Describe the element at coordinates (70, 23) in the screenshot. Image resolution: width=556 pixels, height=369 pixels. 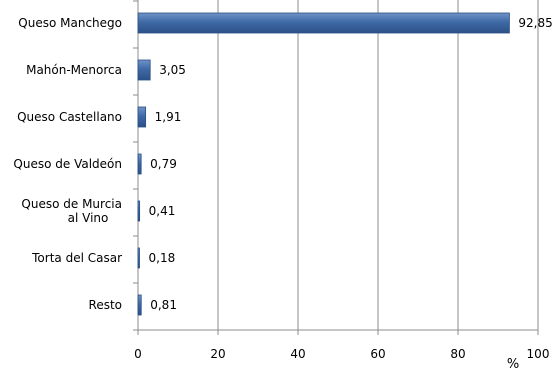
I see `category-label: Queso Manchego` at that location.